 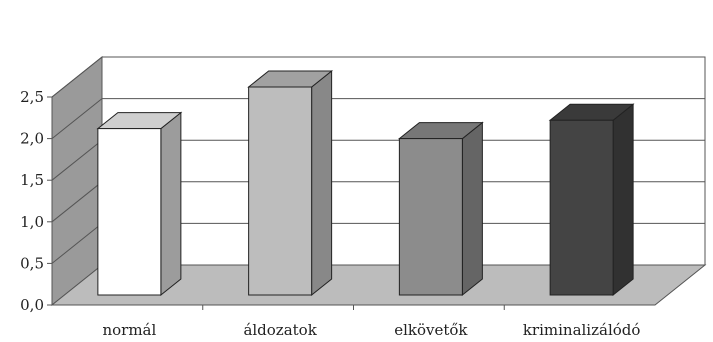 I want to click on y-tick-label: 1,0, so click(x=32, y=222).